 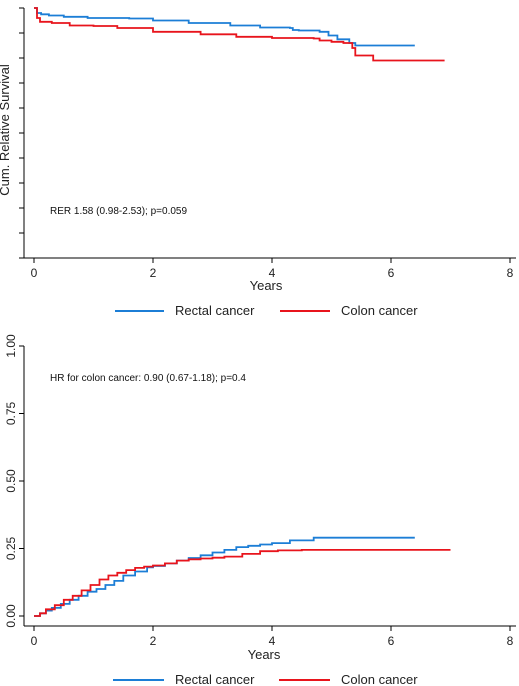 I want to click on bottom-y-axis-ticks: 0.00 0.25 0.50 0.75 1.00, so click(x=14, y=481).